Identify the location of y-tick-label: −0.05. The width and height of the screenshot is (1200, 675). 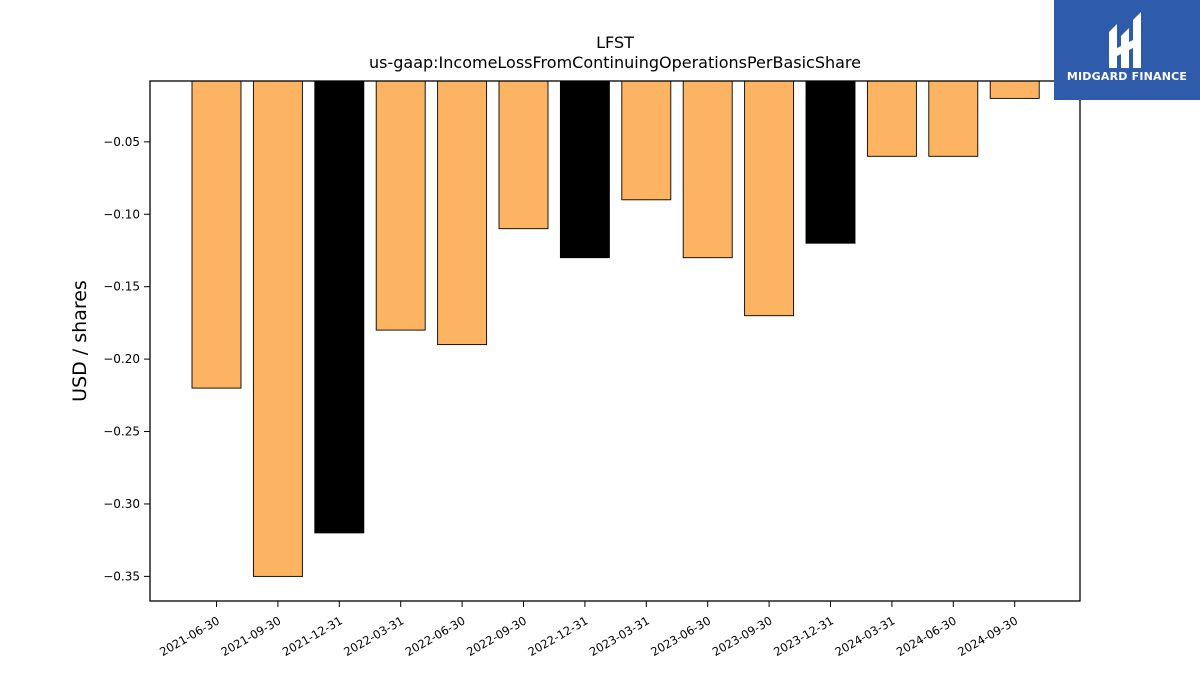
(121, 142).